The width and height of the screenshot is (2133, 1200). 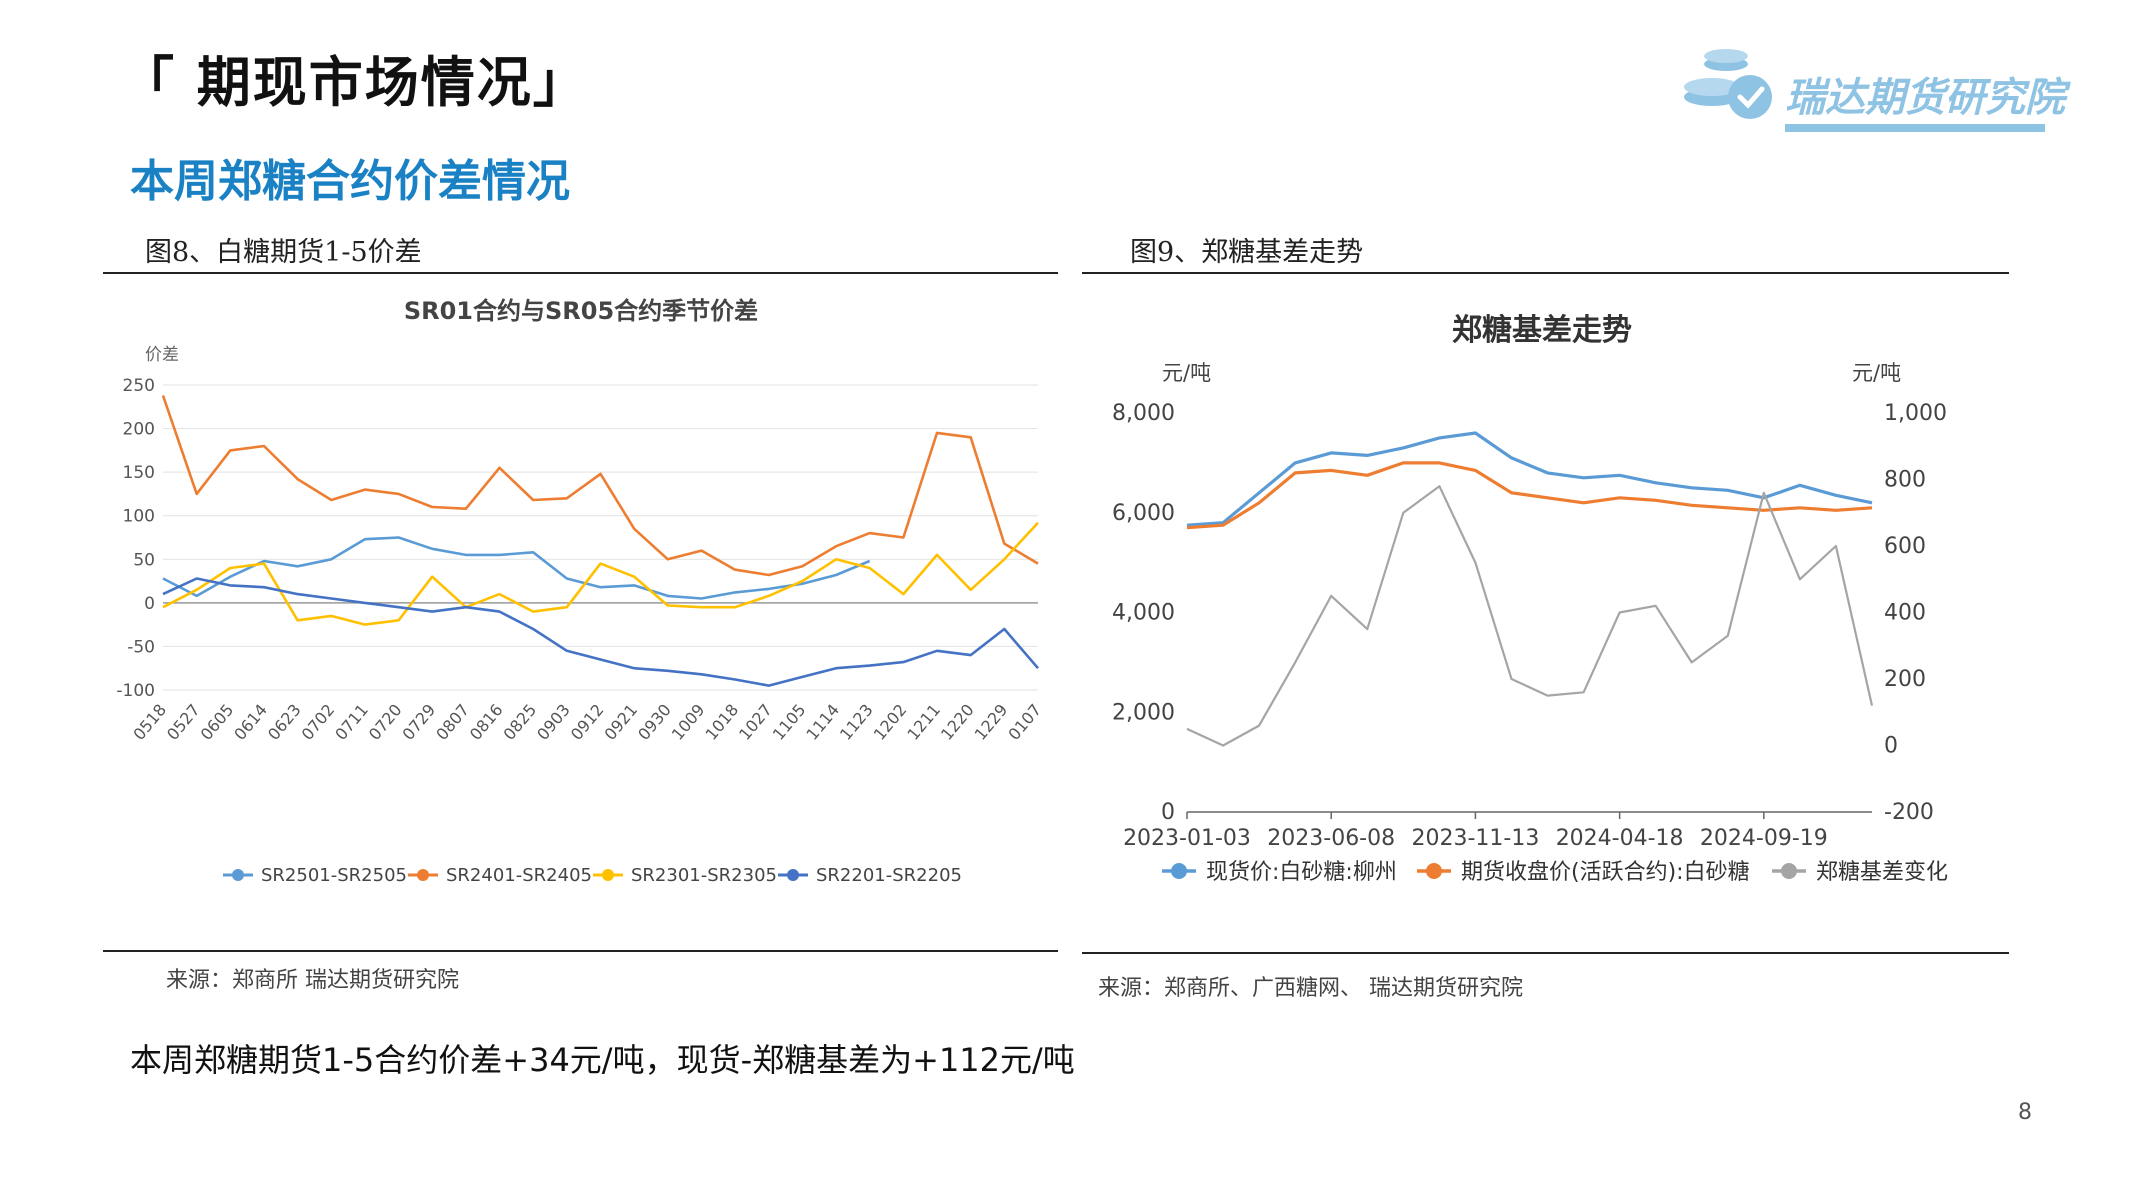 I want to click on chart1-legend-label: SR2201-SR2205, so click(x=889, y=875).